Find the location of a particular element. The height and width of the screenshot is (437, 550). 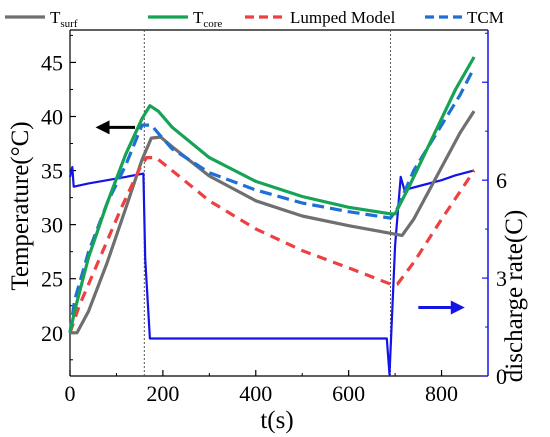

y-axis-title-right: discharge rate(C) is located at coordinates (514, 296).